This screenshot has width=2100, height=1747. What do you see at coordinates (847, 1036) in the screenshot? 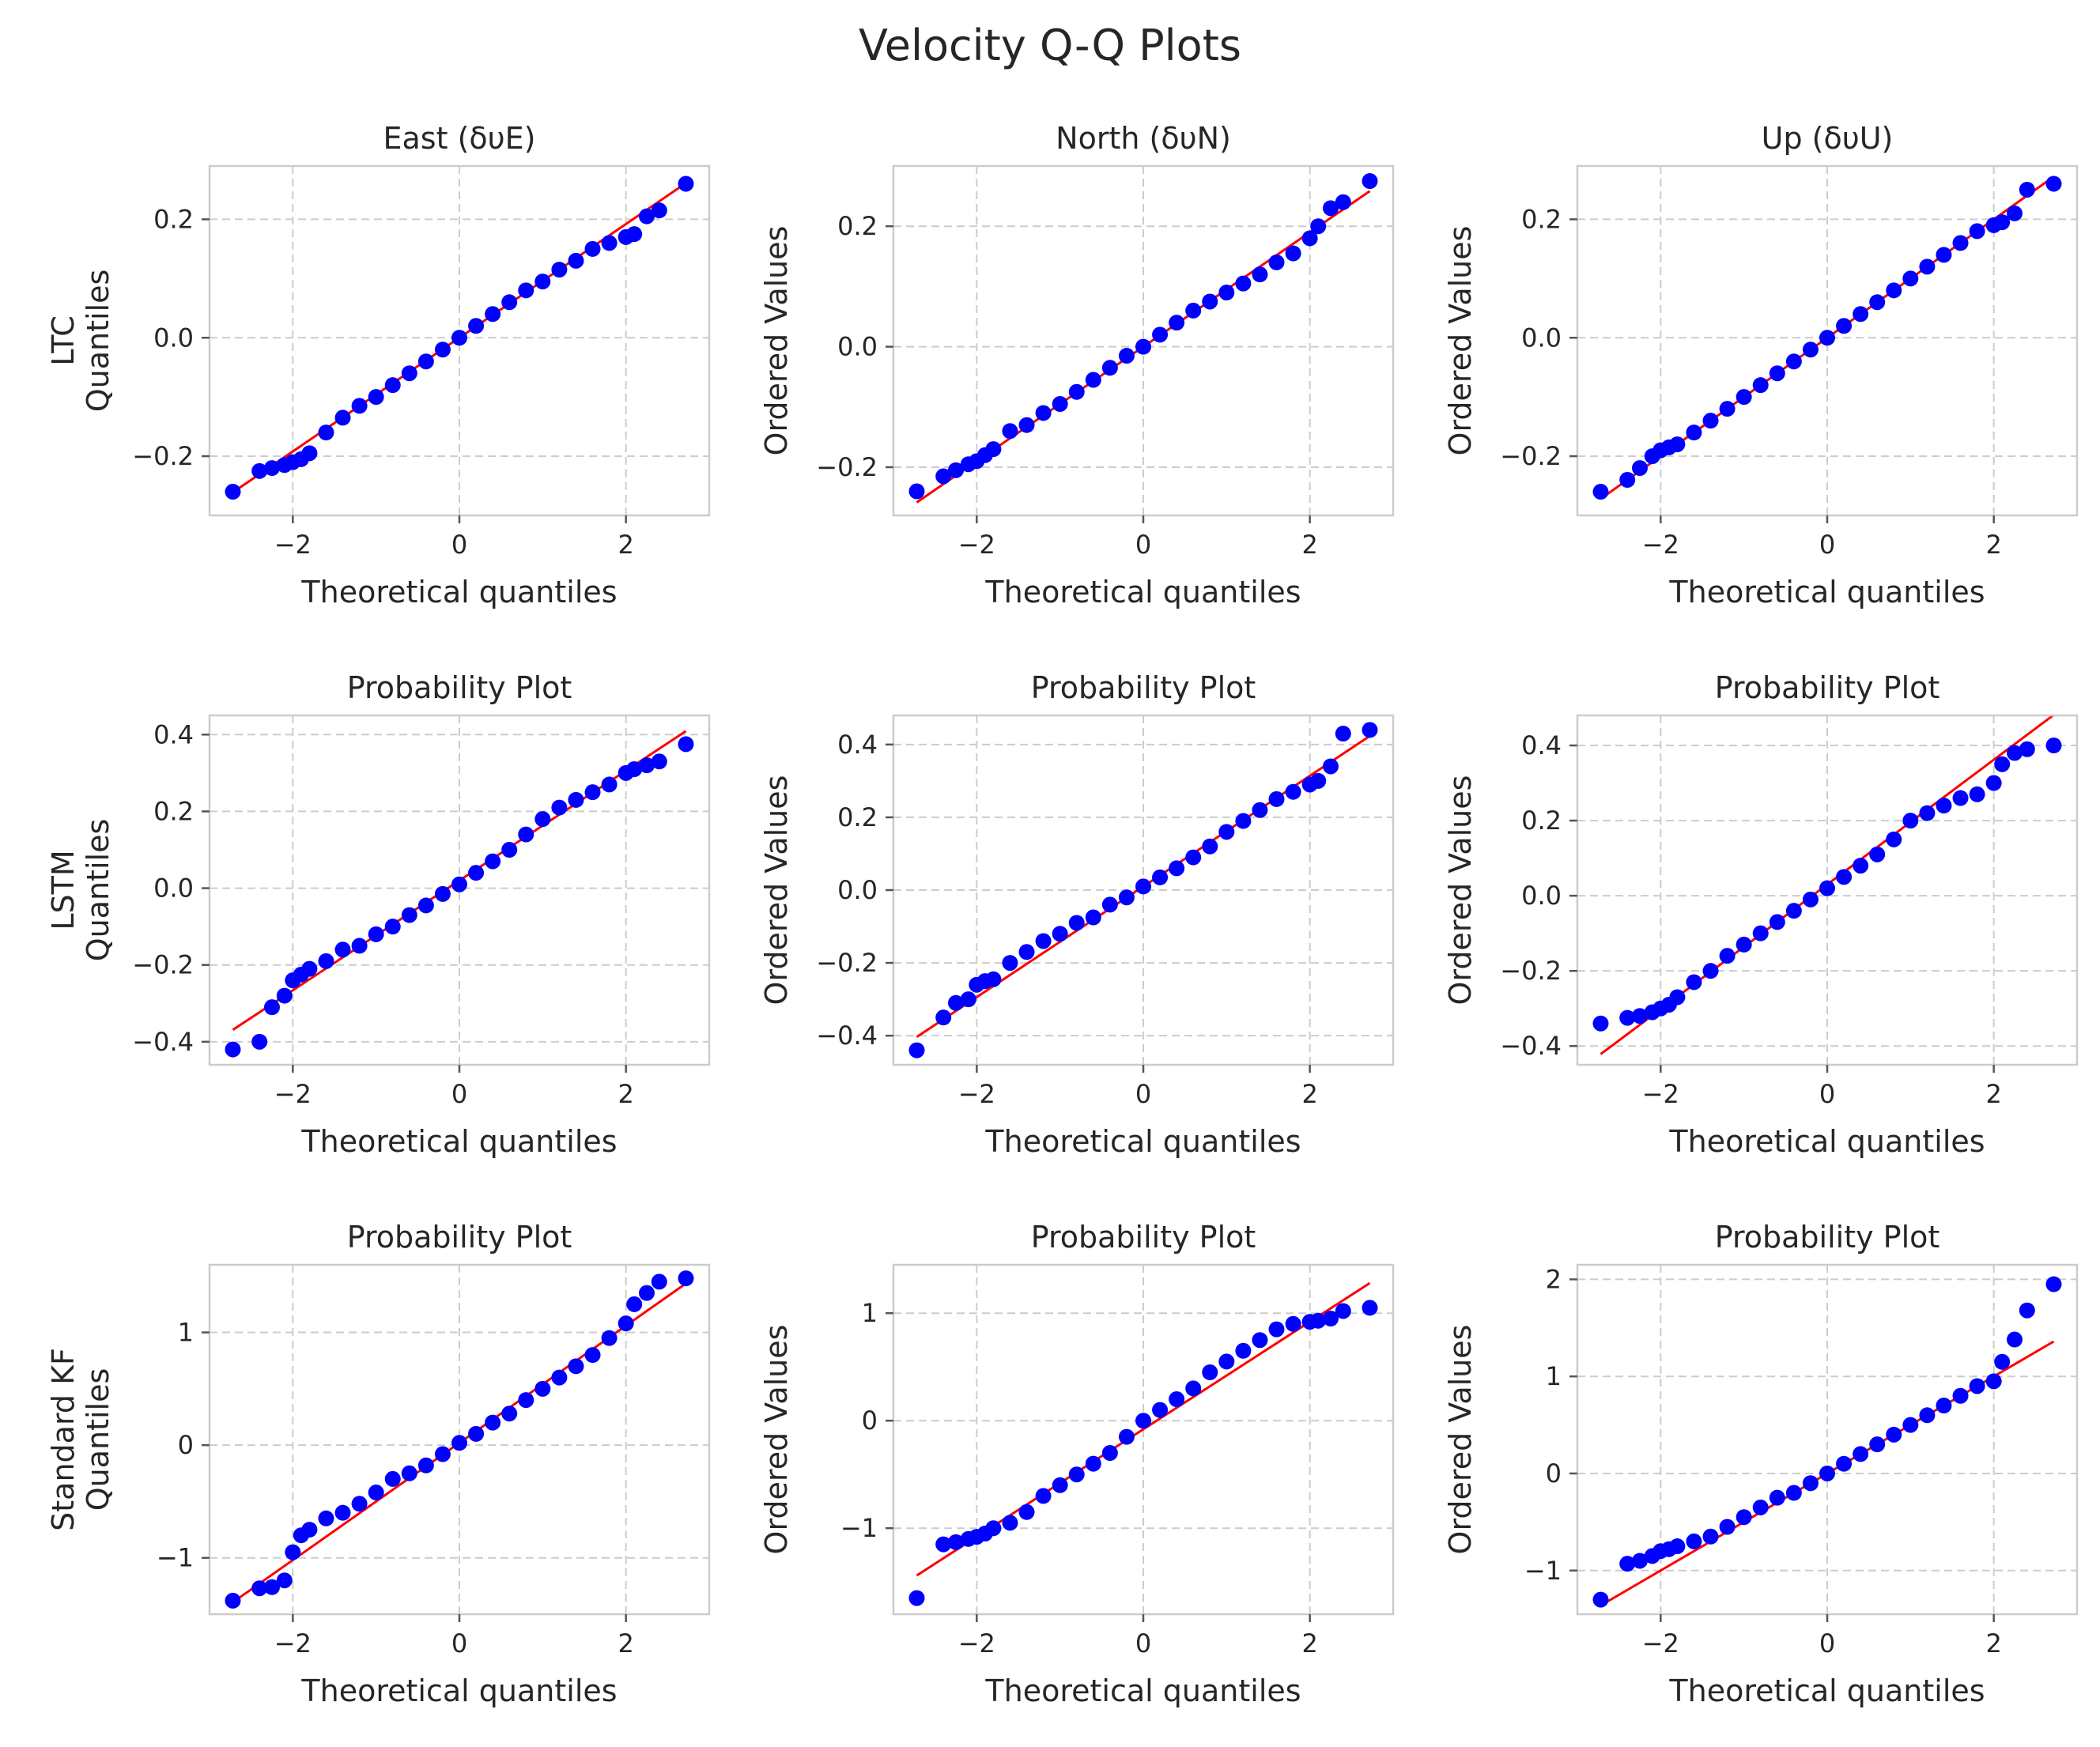
I see `y-tick-label: −0.4` at bounding box center [847, 1036].